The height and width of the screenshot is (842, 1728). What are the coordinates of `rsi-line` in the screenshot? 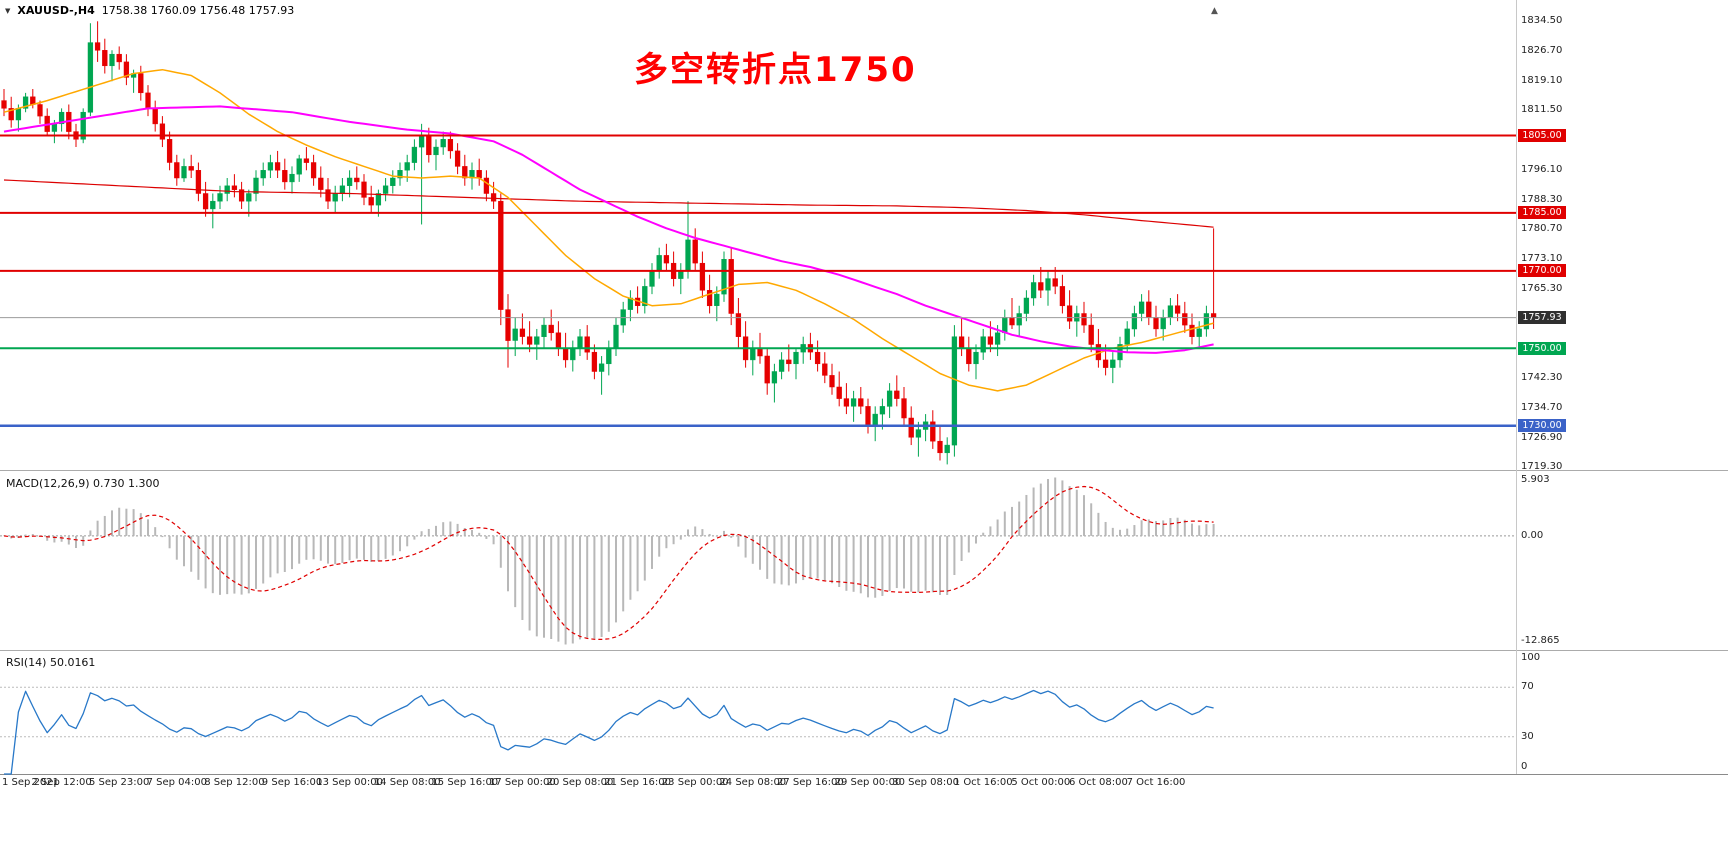 It's located at (609, 732).